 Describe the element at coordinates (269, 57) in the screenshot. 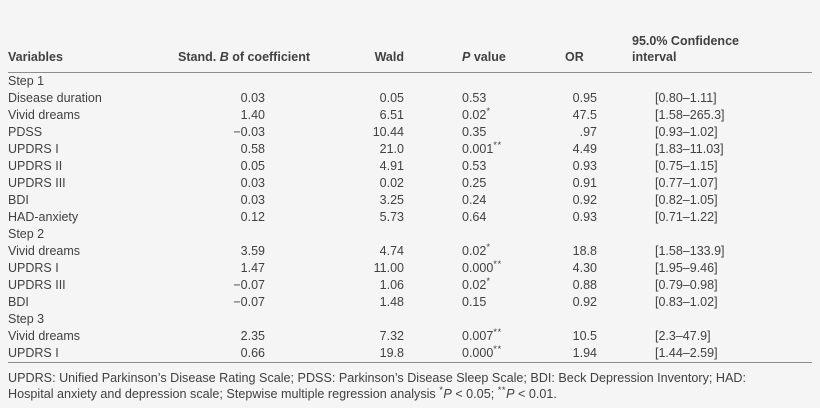

I see `stand-b-suffix: of coefficient` at that location.